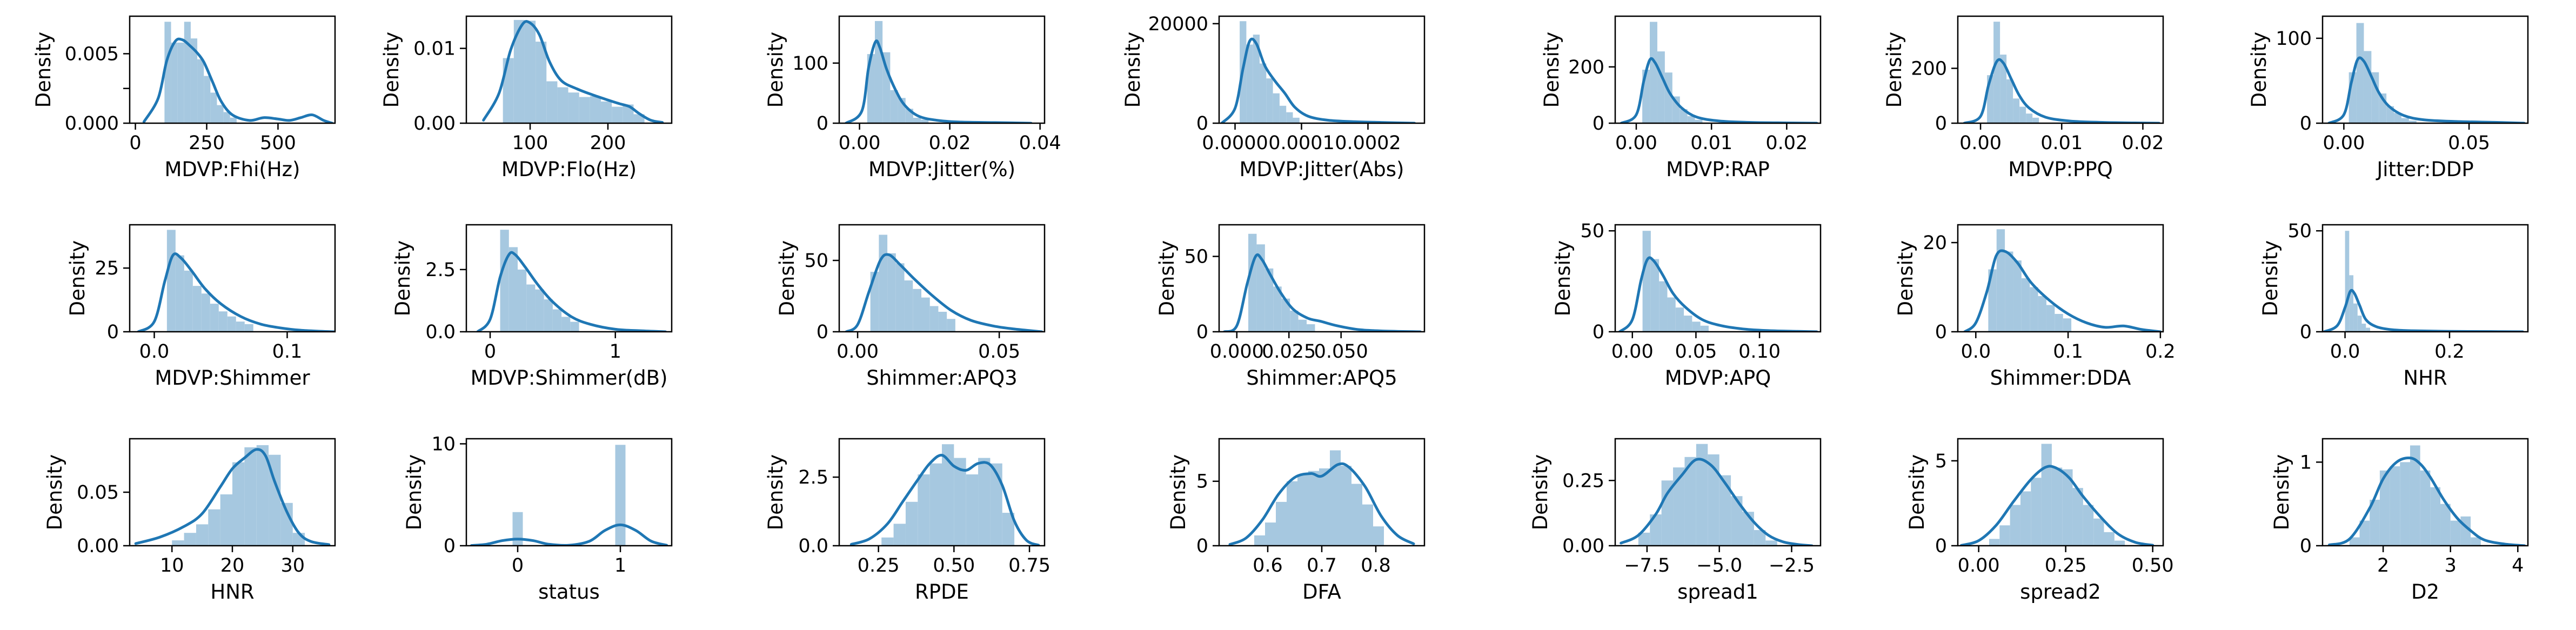 This screenshot has height=630, width=2576. What do you see at coordinates (1792, 566) in the screenshot?
I see `x-tick-label: −2.5` at bounding box center [1792, 566].